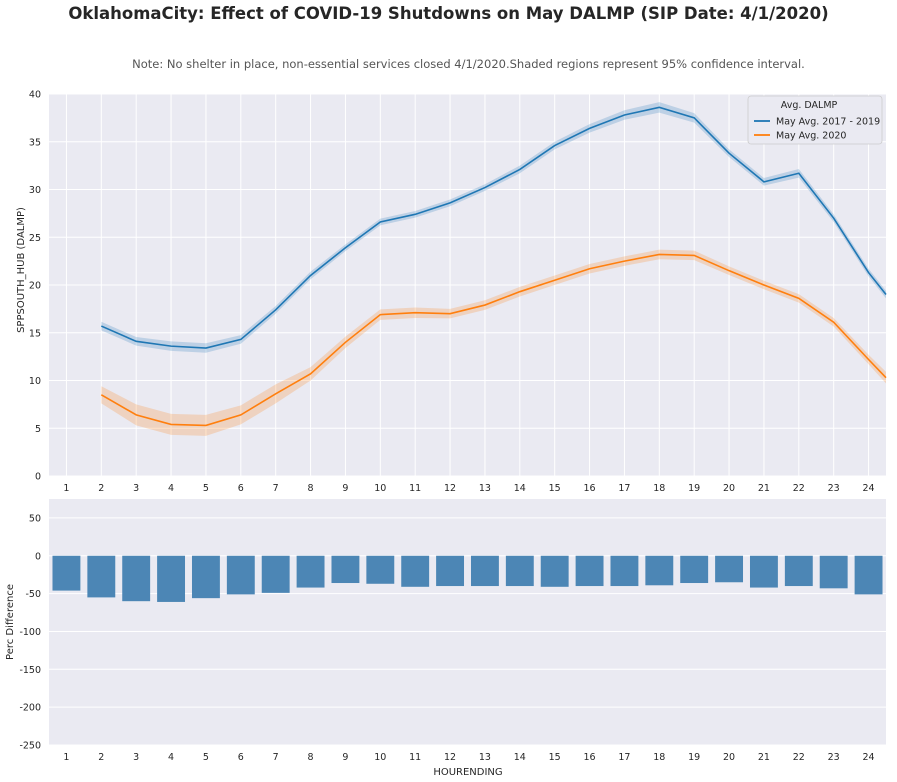 The image size is (897, 782). I want to click on top-x-tick-label: 20, so click(729, 488).